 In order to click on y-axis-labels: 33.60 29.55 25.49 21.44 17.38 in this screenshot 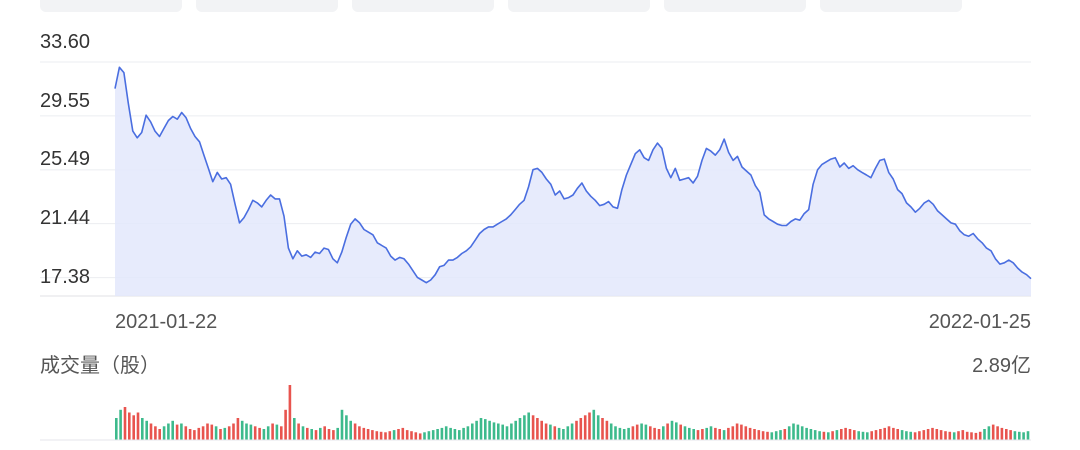, I will do `click(65, 159)`.